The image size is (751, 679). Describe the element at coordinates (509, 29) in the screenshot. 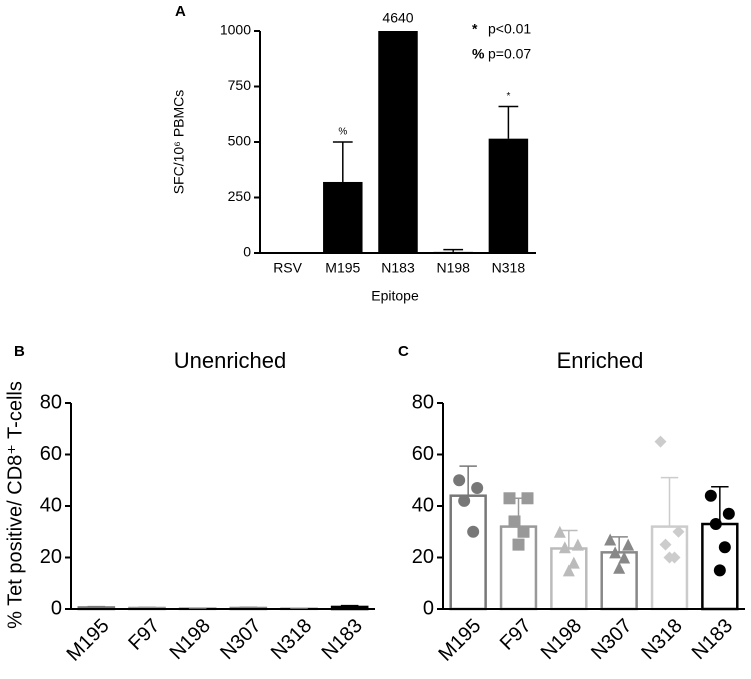

I see `legend-label: p<0.01` at that location.